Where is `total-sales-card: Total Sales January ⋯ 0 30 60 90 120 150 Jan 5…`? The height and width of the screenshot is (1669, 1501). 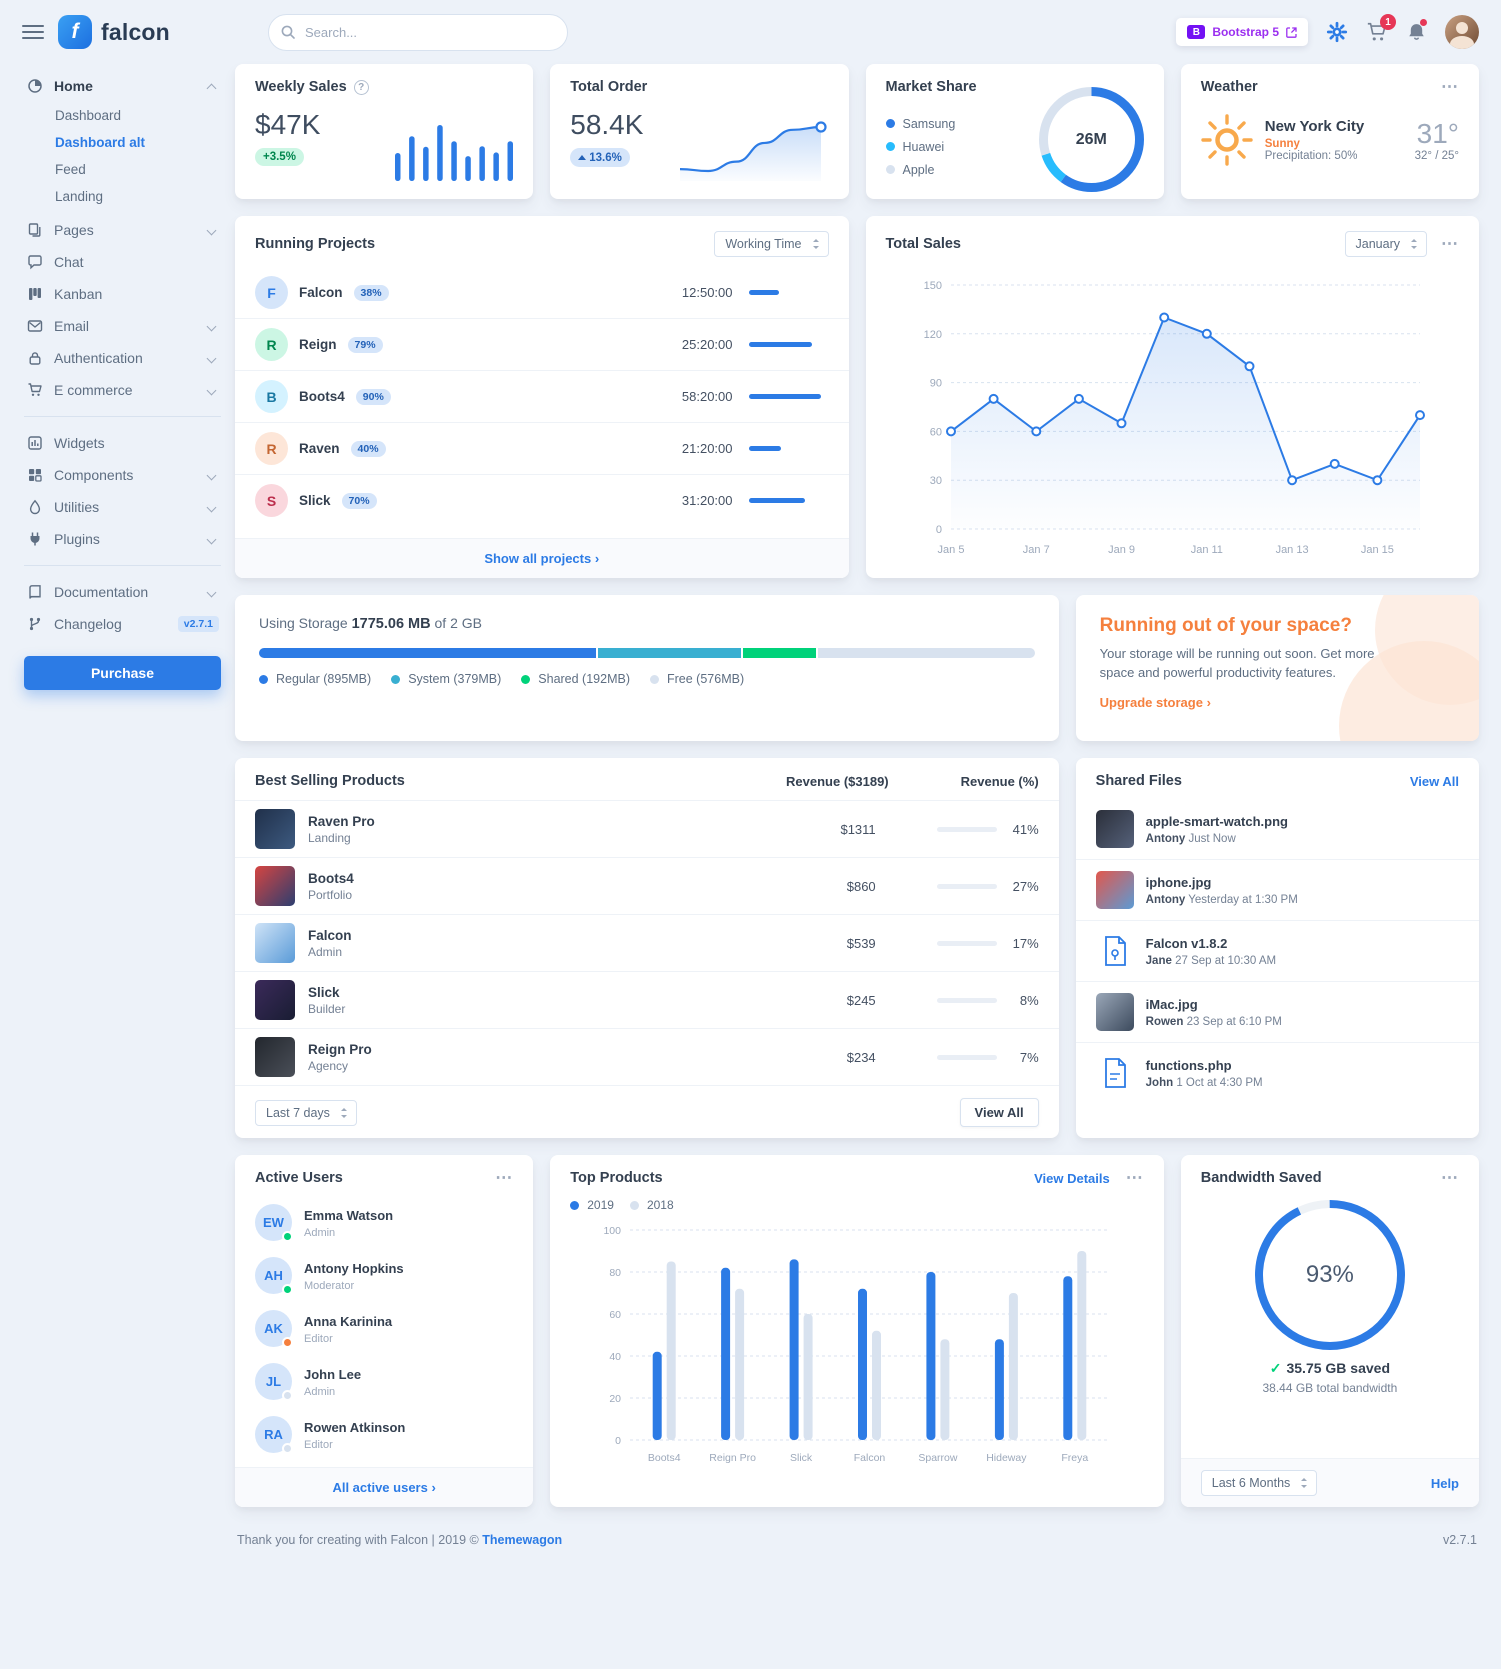
total-sales-card: Total Sales January ⋯ 0 30 60 90 120 150 Jan 5… is located at coordinates (1172, 397).